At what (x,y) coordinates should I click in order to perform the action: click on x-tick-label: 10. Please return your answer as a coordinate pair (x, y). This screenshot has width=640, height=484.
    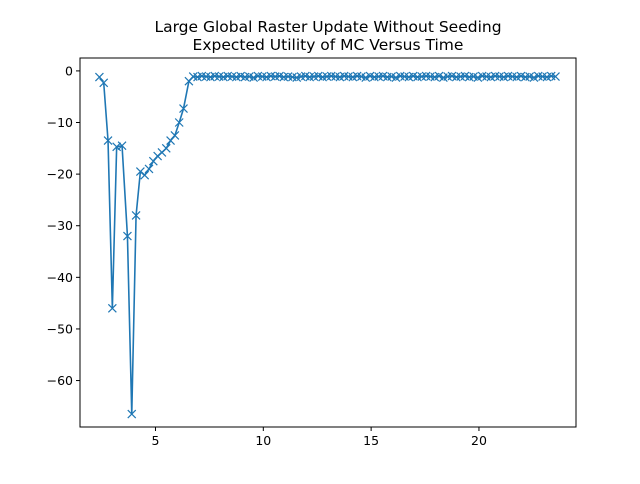
    Looking at the image, I should click on (263, 440).